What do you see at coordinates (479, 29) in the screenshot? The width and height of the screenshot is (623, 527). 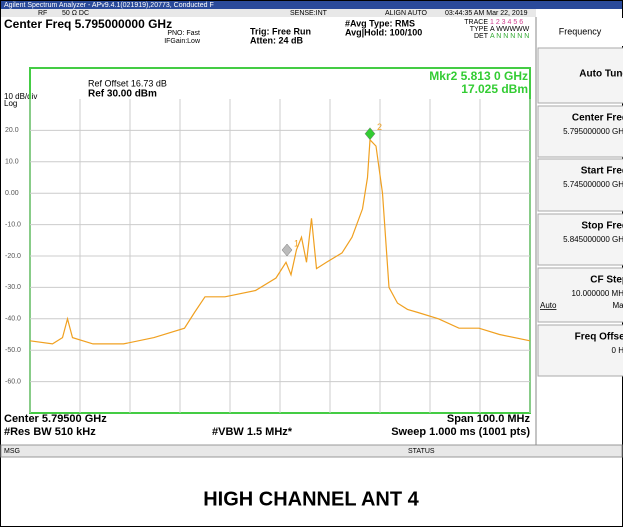 I see `trace-label: TYPE` at bounding box center [479, 29].